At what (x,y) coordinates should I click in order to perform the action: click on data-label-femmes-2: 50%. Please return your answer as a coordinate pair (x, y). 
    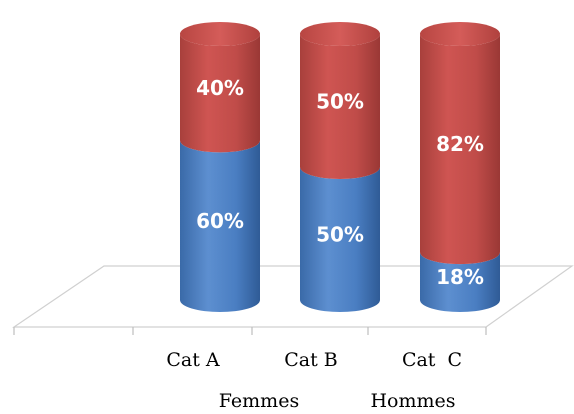
    Looking at the image, I should click on (340, 235).